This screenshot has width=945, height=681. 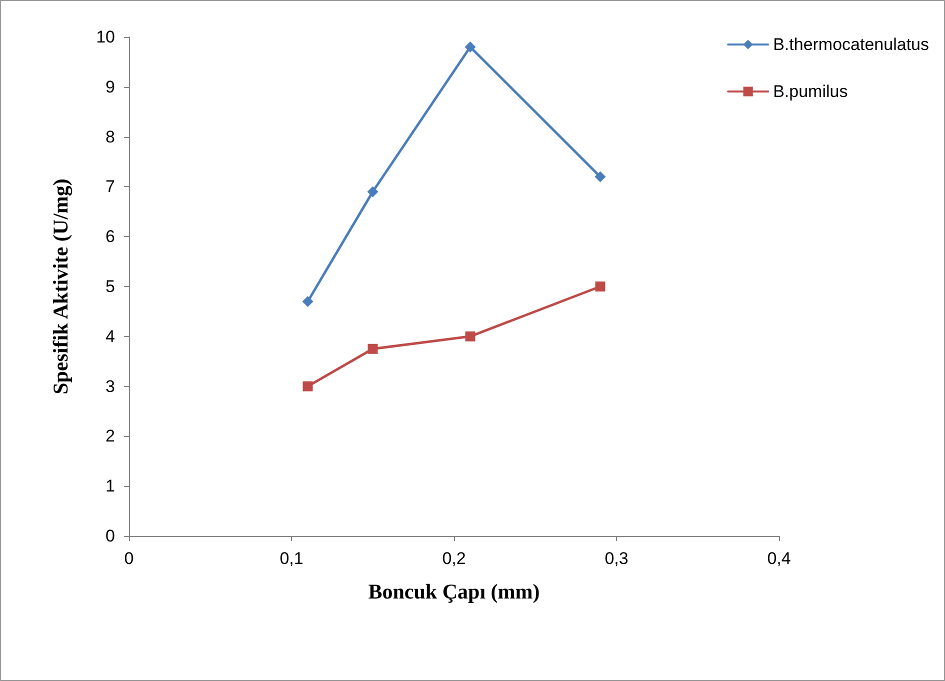 What do you see at coordinates (110, 386) in the screenshot?
I see `y-tick-label: 3` at bounding box center [110, 386].